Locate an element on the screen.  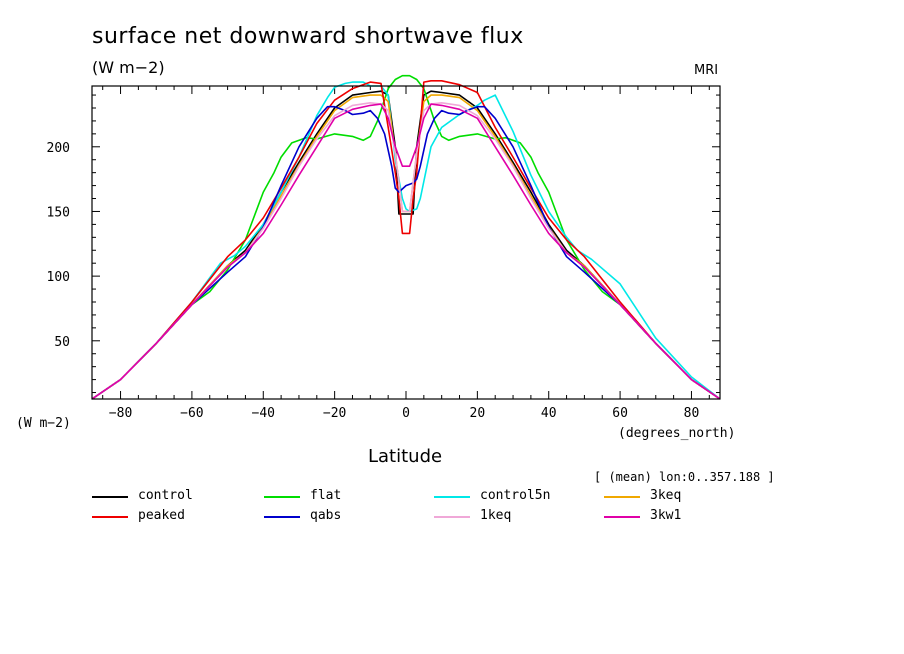
y-tick-label: 200 is located at coordinates (58, 148).